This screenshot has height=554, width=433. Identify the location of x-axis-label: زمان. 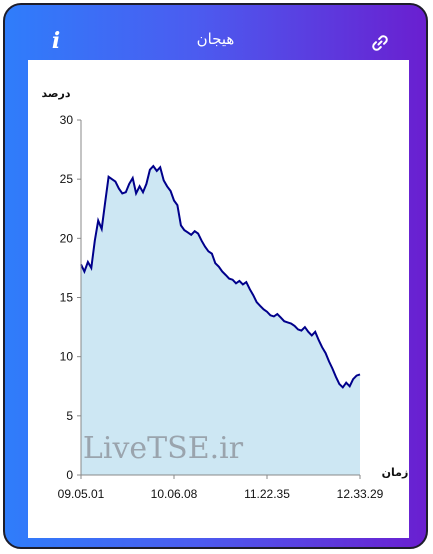
(395, 472).